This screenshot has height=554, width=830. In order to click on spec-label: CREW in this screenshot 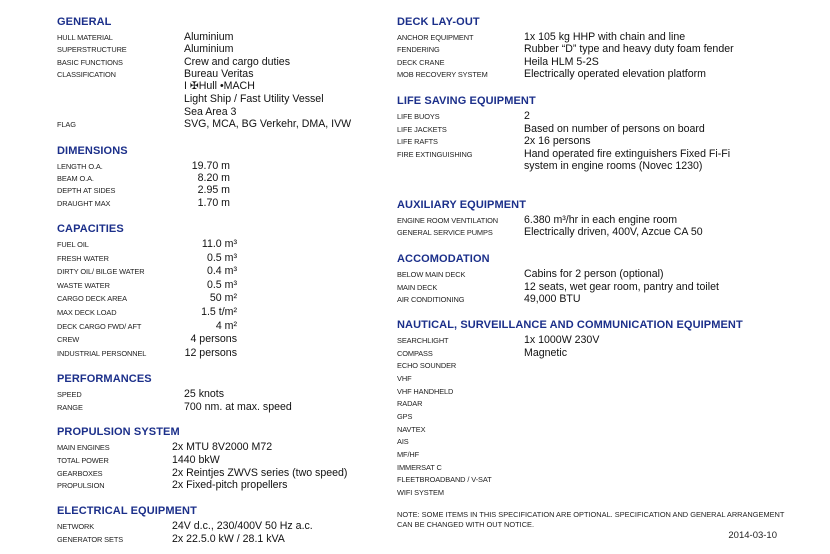, I will do `click(68, 340)`.